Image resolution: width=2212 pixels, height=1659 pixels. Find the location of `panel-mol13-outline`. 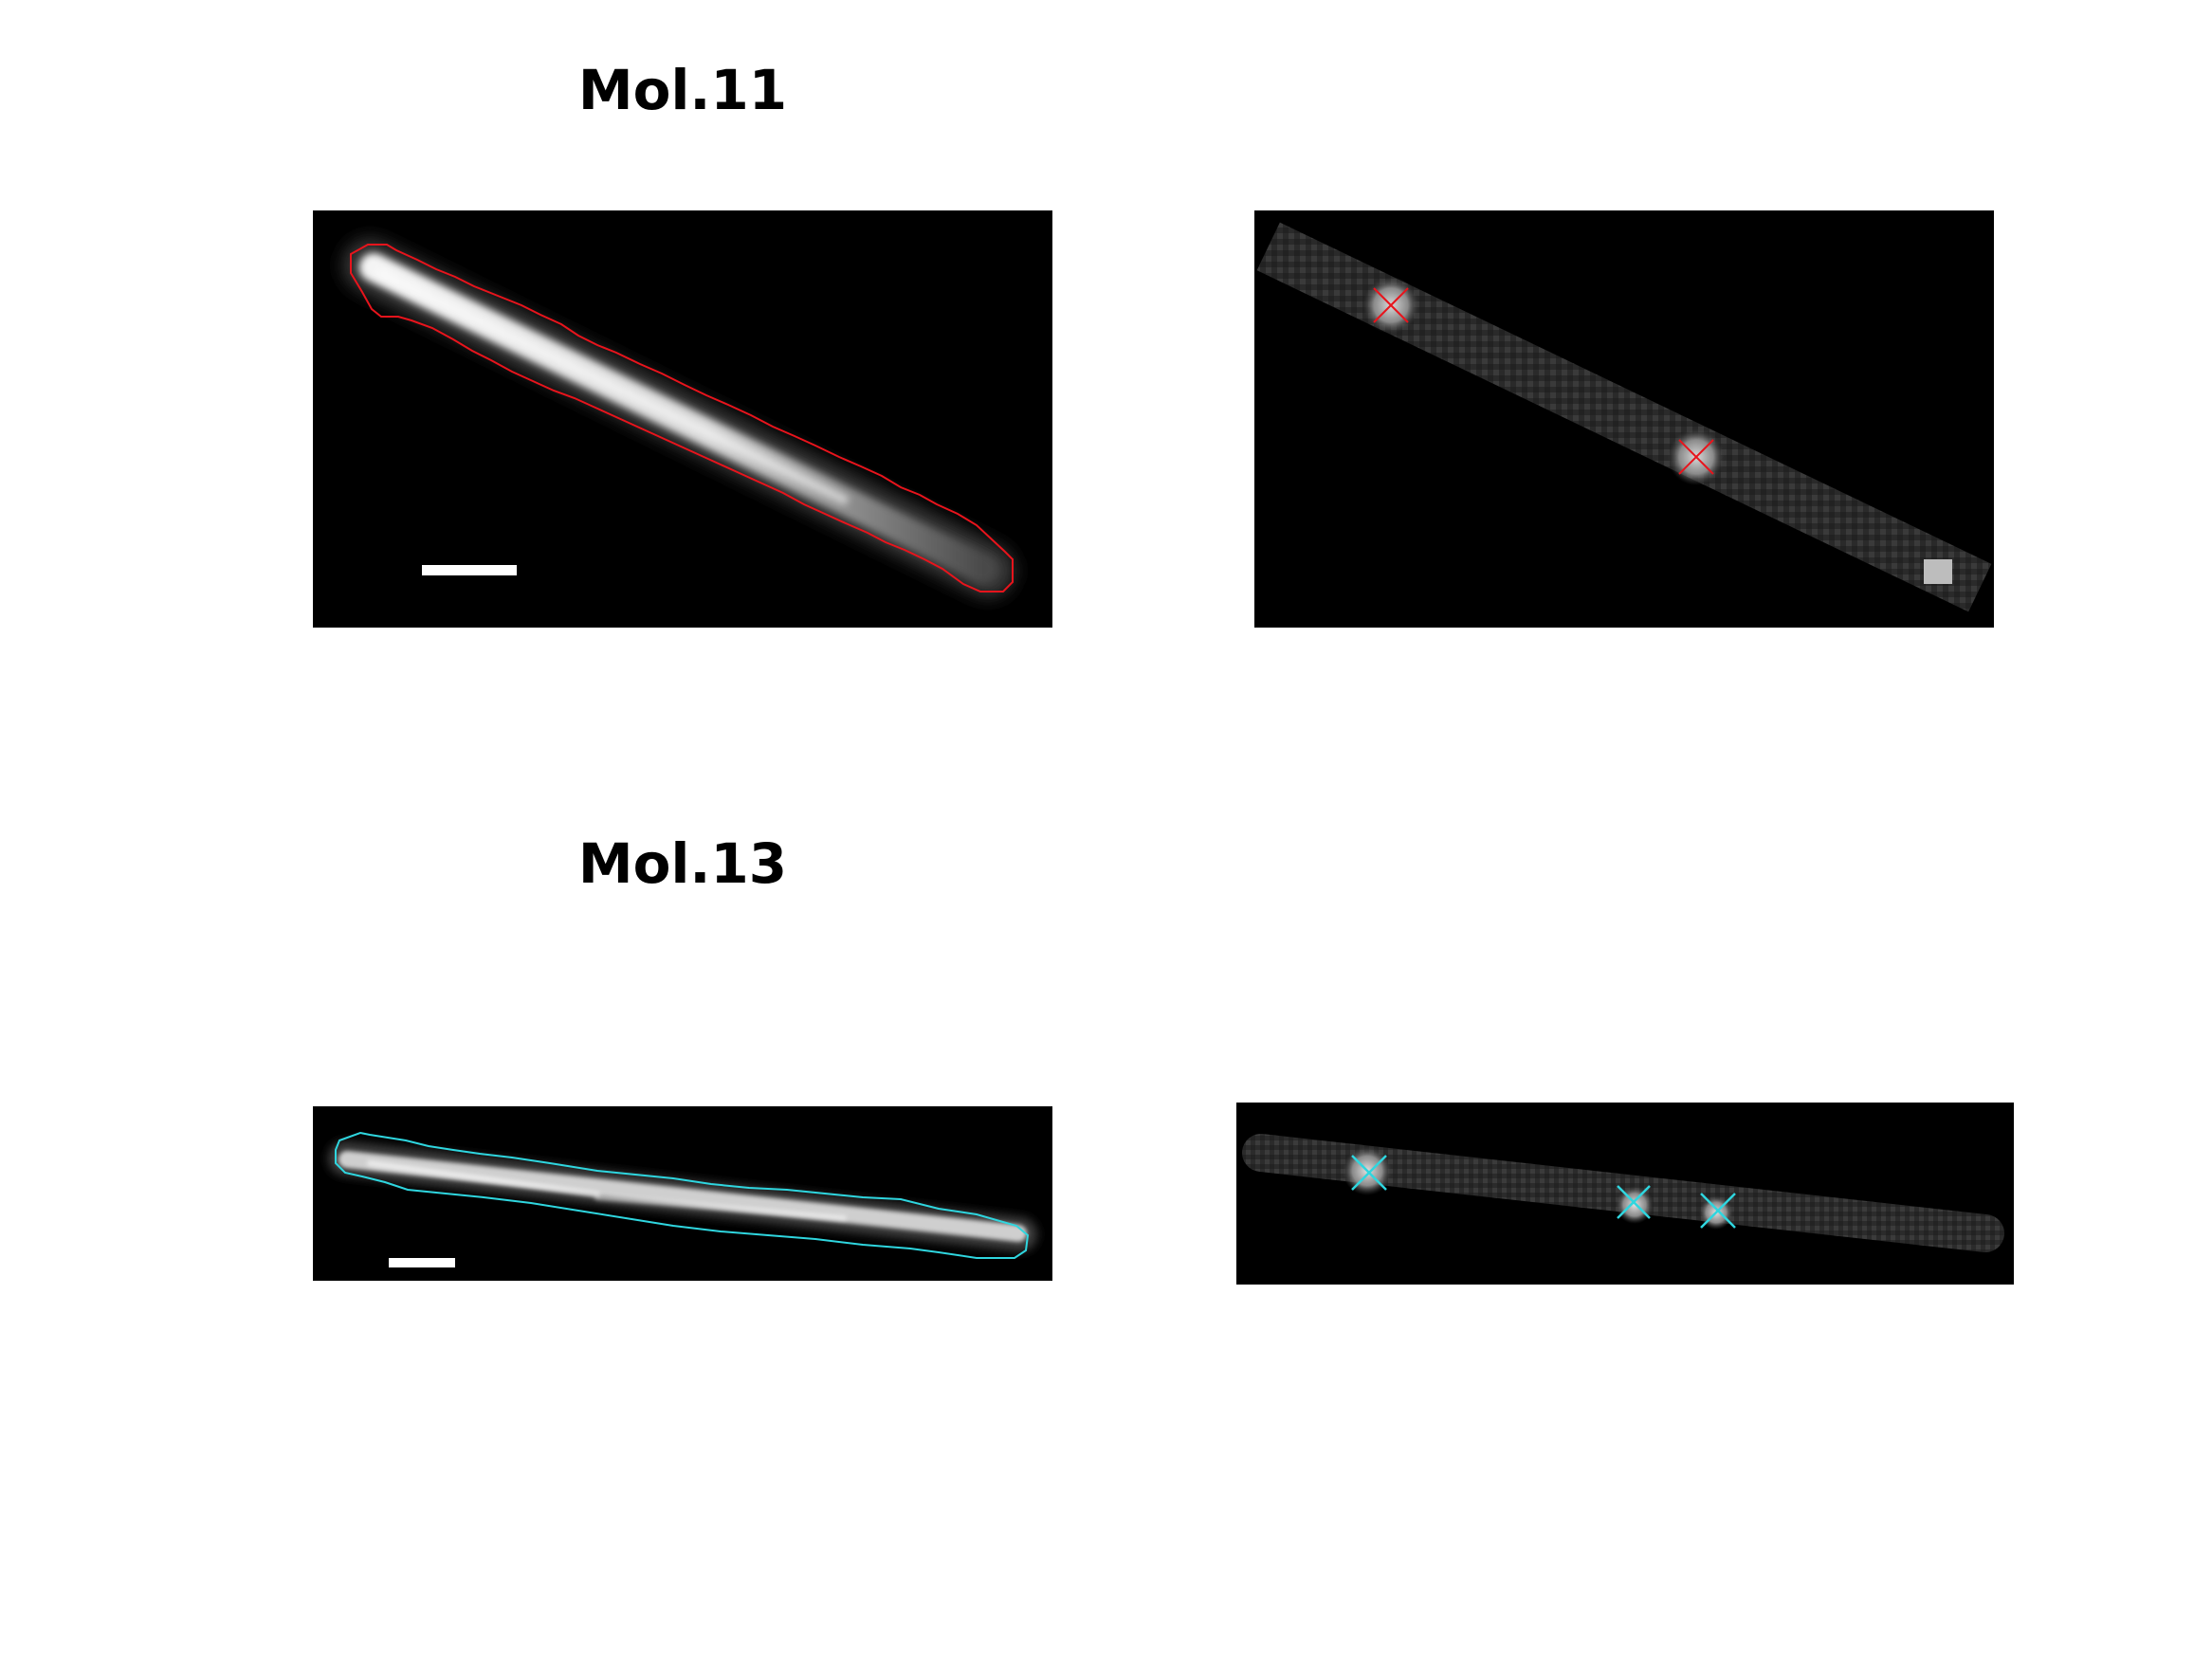

panel-mol13-outline is located at coordinates (682, 1193).